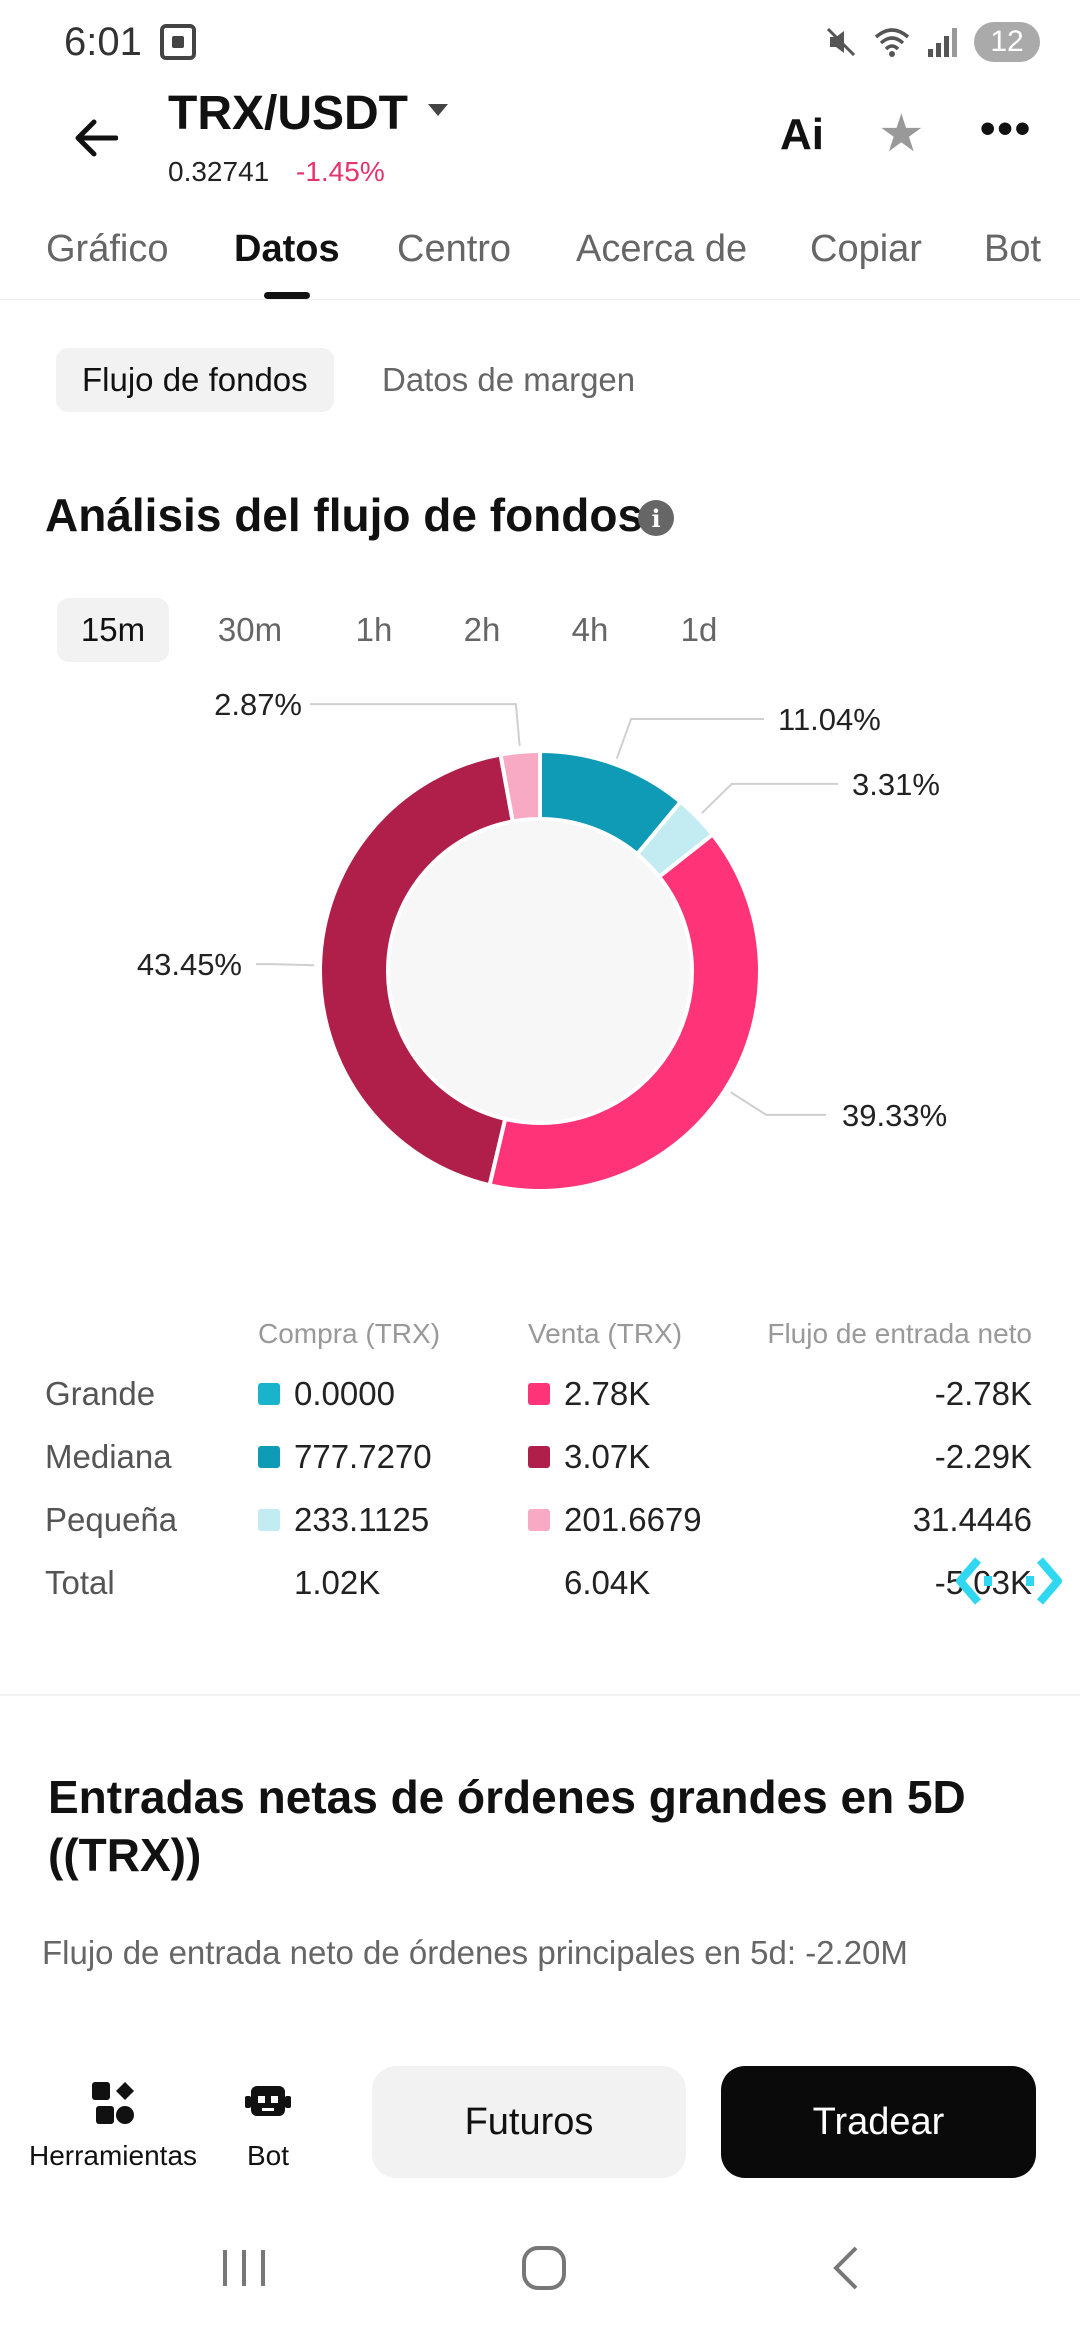 The height and width of the screenshot is (2340, 1080). I want to click on tab-copiar: Copiar, so click(866, 249).